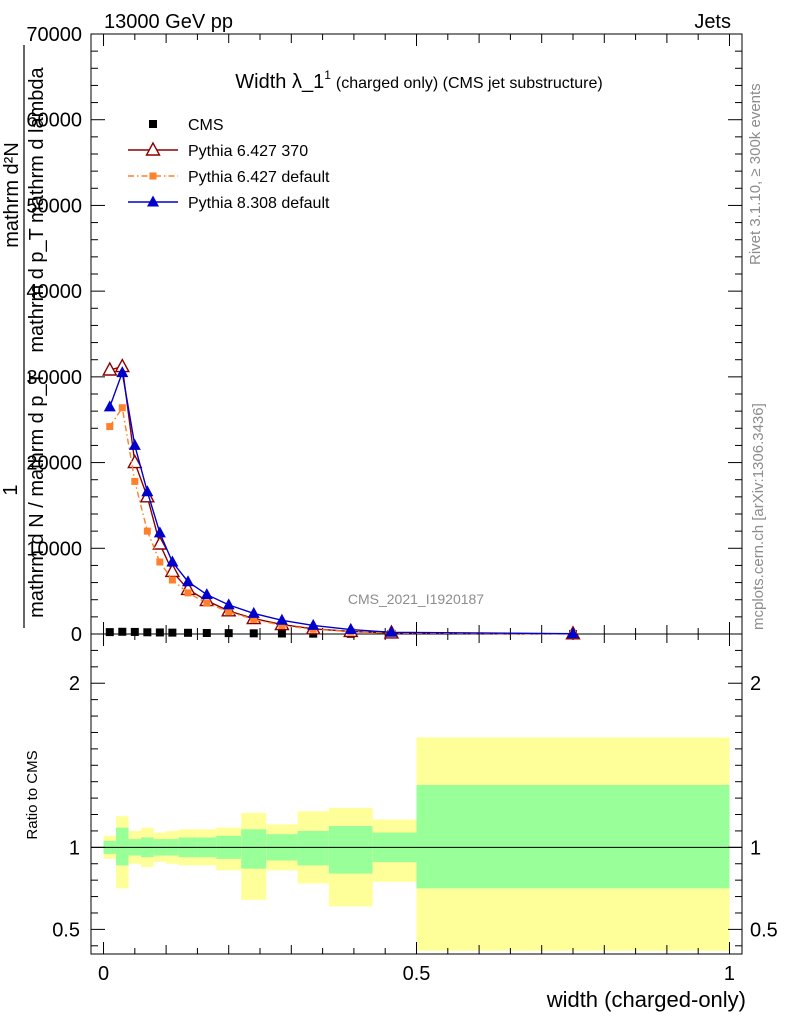 The width and height of the screenshot is (786, 1024). Describe the element at coordinates (74, 684) in the screenshot. I see `ratio-tick-label-left-2: 2` at that location.